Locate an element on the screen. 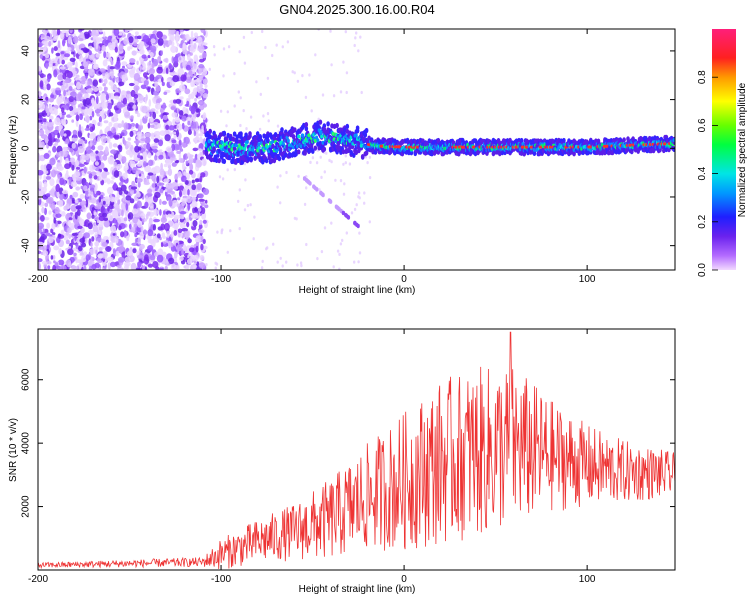 The width and height of the screenshot is (750, 600). x-tick-label: -200 is located at coordinates (38, 579).